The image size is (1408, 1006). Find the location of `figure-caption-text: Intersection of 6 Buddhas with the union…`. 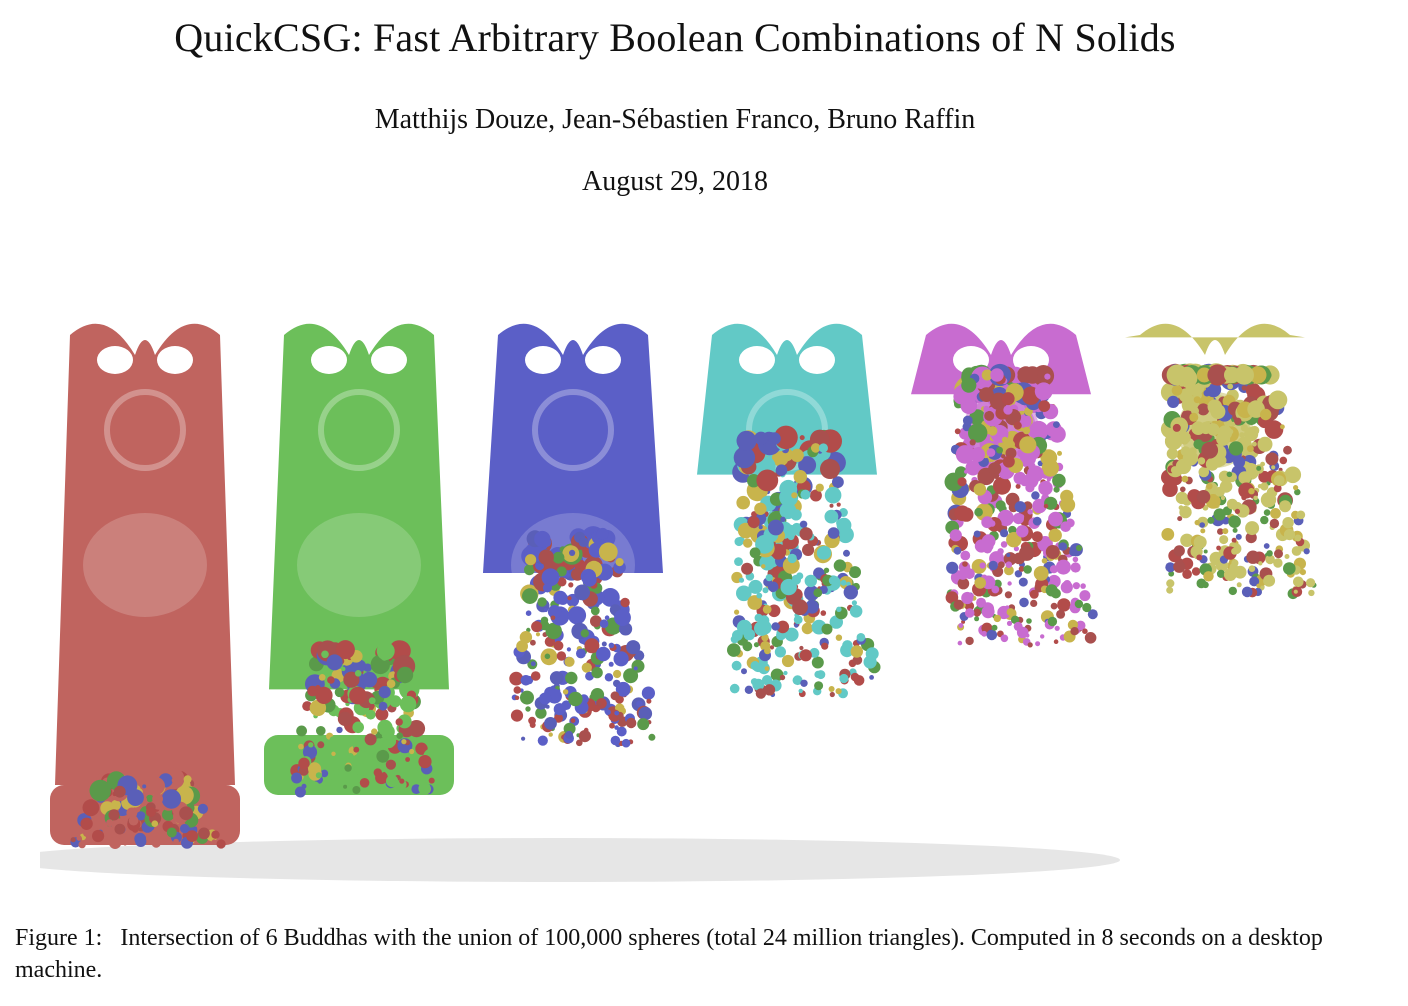

figure-caption-text: Intersection of 6 Buddhas with the union… is located at coordinates (669, 954).